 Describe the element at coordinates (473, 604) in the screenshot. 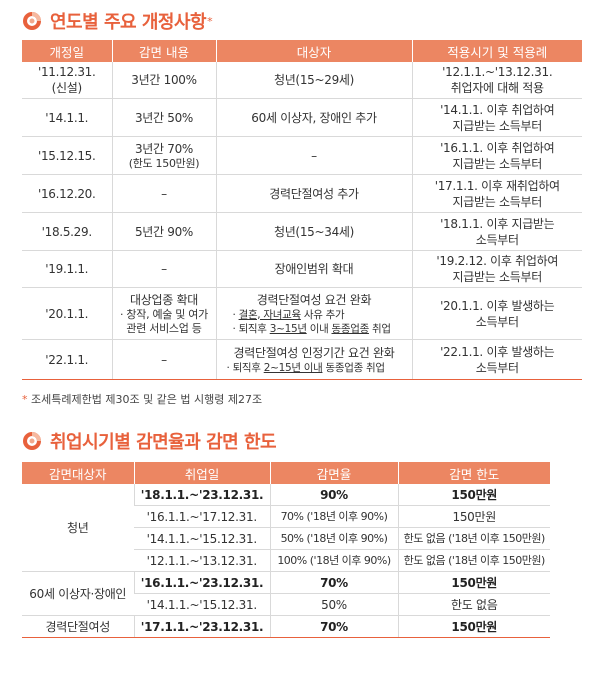

I see `cell-limit: 한도 없음` at that location.